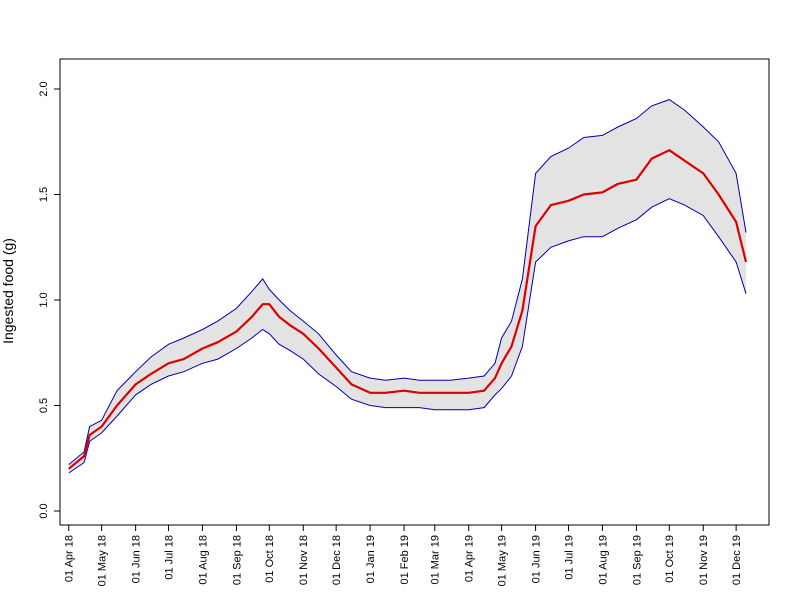 The image size is (800, 600). What do you see at coordinates (44, 299) in the screenshot?
I see `y-tick-label: 1.0` at bounding box center [44, 299].